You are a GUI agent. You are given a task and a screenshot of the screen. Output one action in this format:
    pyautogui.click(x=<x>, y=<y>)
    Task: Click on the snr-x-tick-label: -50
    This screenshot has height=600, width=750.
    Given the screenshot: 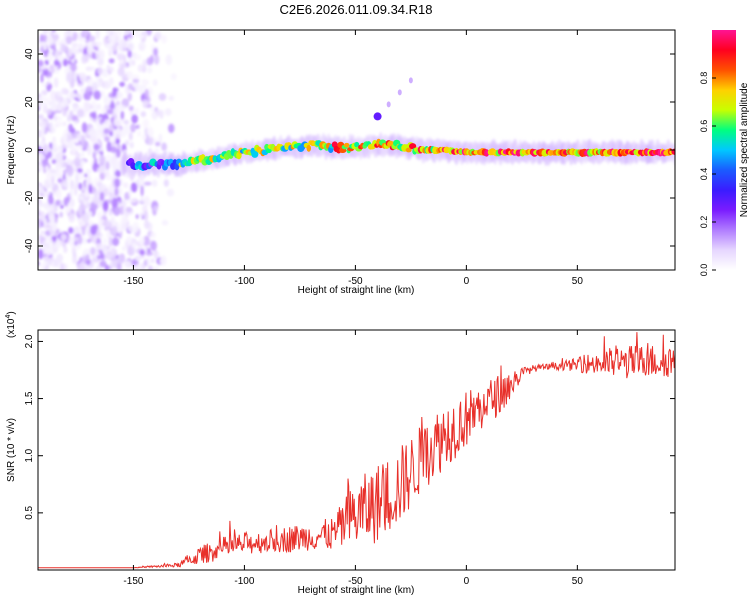 What is the action you would take?
    pyautogui.click(x=355, y=581)
    